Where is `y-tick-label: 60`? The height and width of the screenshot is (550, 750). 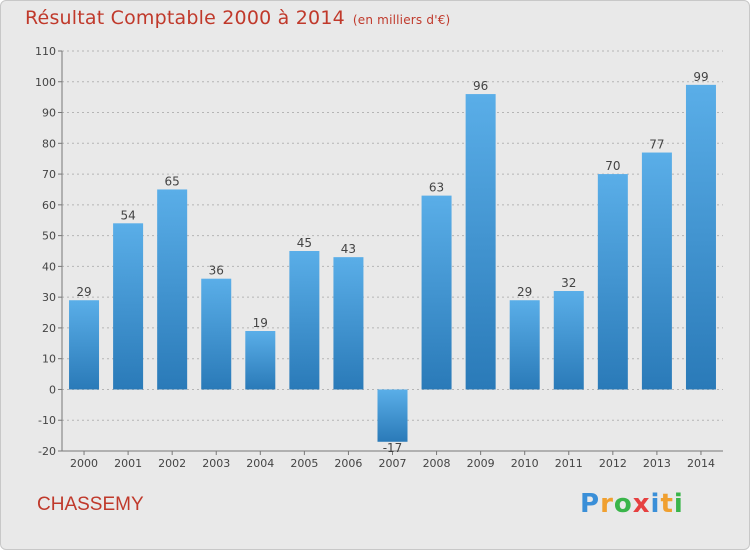
y-tick-label: 60 is located at coordinates (49, 205).